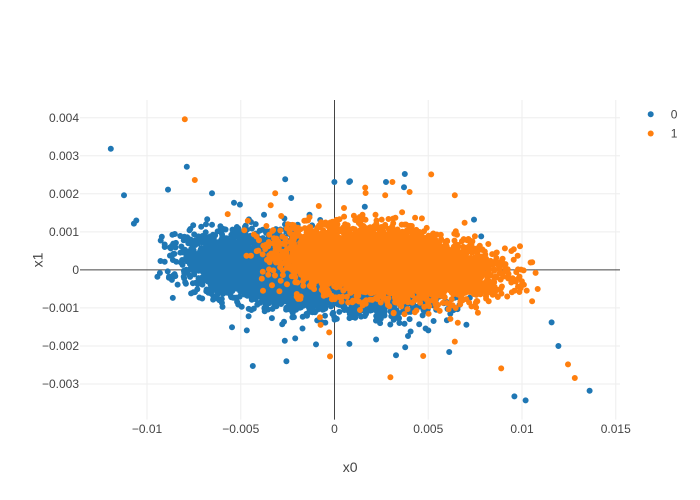 This screenshot has width=700, height=500. I want to click on svg-text: 0.002, so click(64, 194).